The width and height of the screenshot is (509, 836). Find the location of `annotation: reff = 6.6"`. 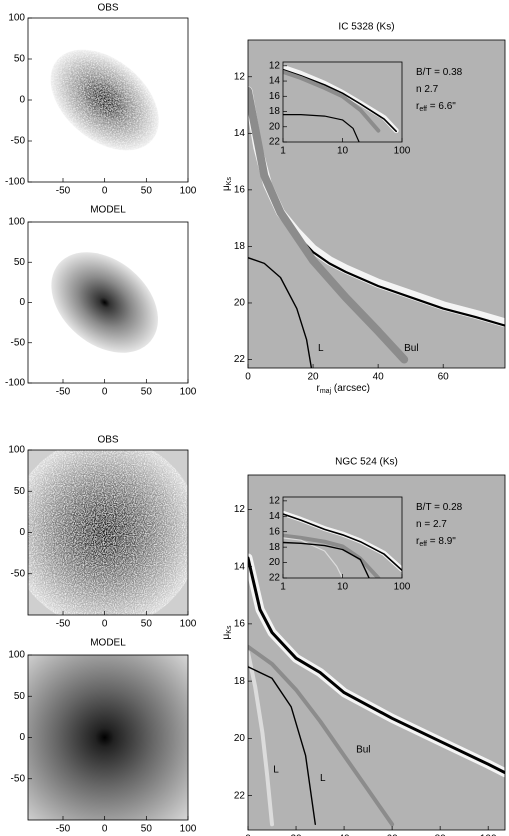

annotation: reff = 6.6" is located at coordinates (436, 107).